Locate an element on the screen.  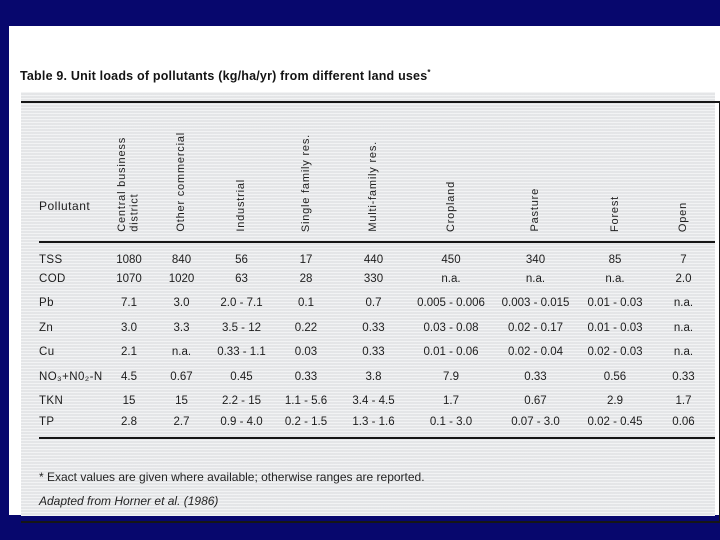
table-row: TSS 1080 840 56 17 440 450 340 85 7 is located at coordinates (377, 254).